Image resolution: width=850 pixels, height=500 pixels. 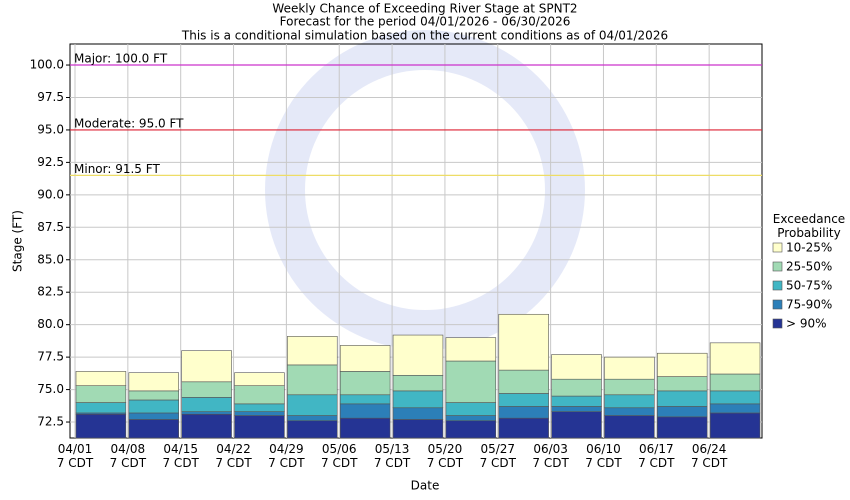 What do you see at coordinates (809, 286) in the screenshot?
I see `legend-label: 50-75%` at bounding box center [809, 286].